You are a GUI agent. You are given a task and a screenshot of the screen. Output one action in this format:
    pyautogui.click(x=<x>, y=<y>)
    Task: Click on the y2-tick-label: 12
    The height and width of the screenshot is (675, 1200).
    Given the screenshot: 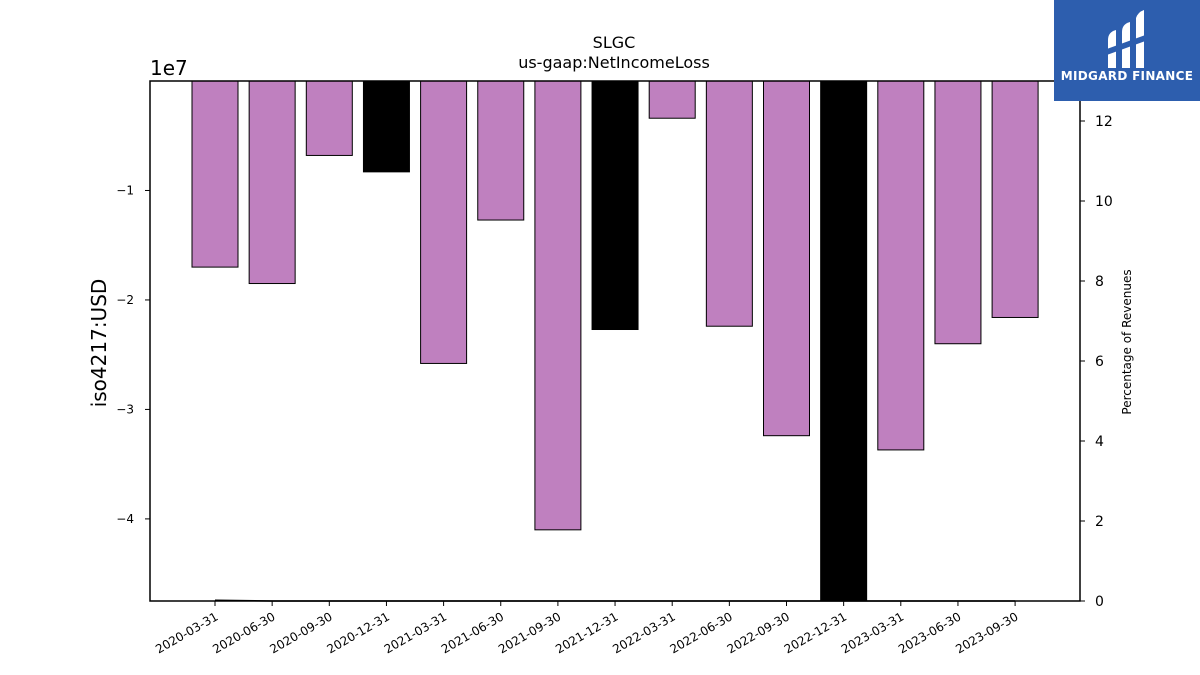 What is the action you would take?
    pyautogui.click(x=1104, y=122)
    